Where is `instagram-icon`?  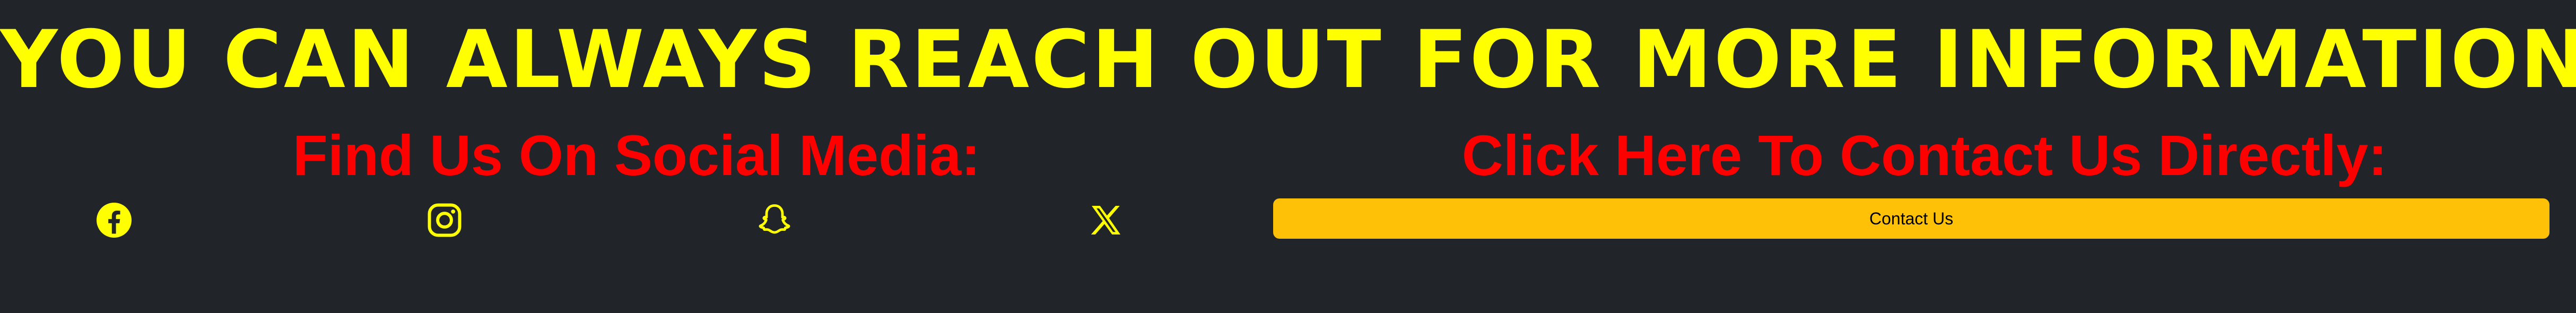 instagram-icon is located at coordinates (444, 220).